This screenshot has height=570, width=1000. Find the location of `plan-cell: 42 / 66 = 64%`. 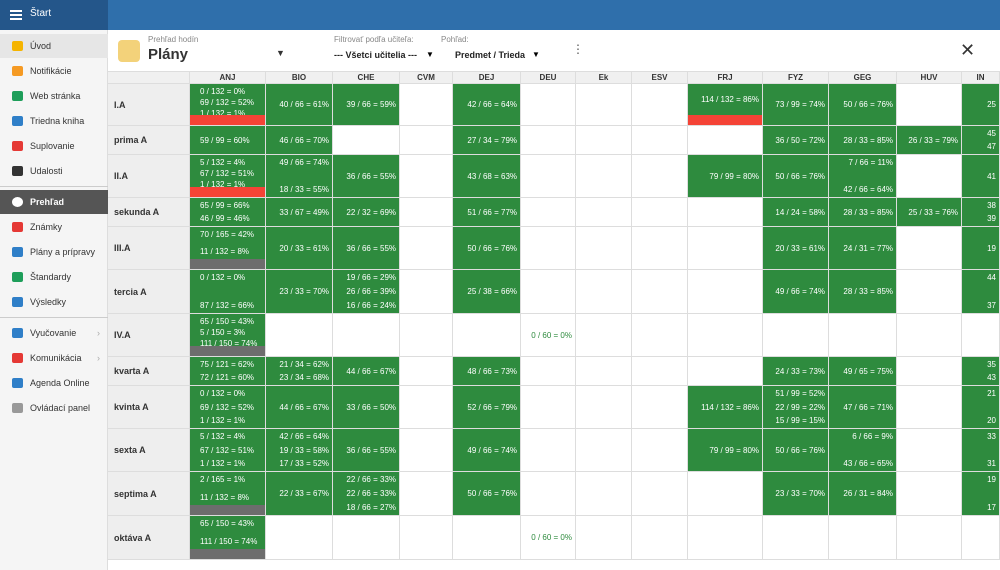

plan-cell: 42 / 66 = 64% is located at coordinates (487, 105).